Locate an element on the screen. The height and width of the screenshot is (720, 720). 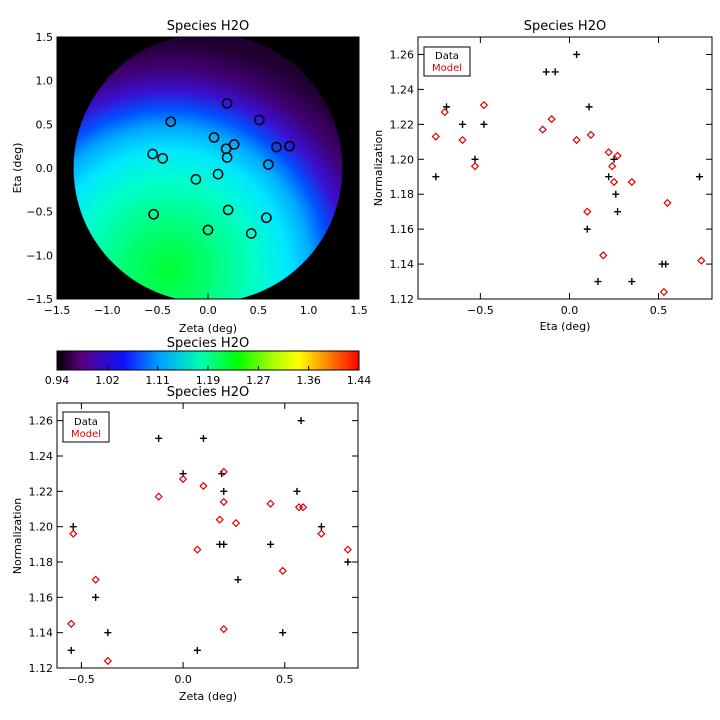
zeta-legend-box is located at coordinates (86, 427).